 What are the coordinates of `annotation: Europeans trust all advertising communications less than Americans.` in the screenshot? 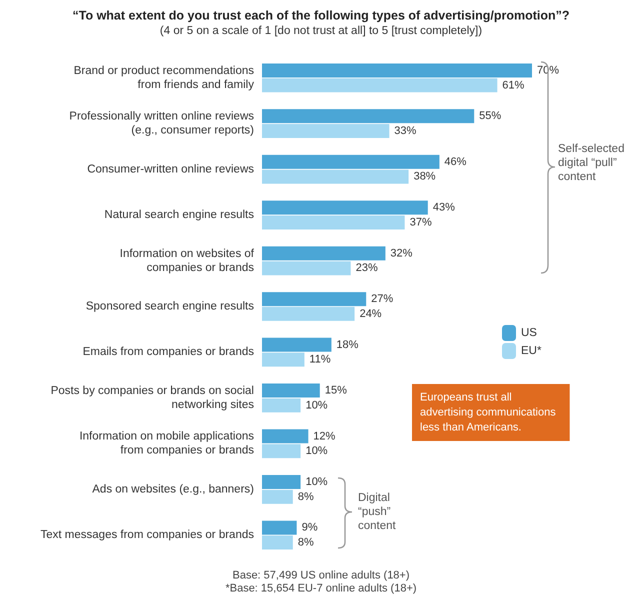 It's located at (488, 413).